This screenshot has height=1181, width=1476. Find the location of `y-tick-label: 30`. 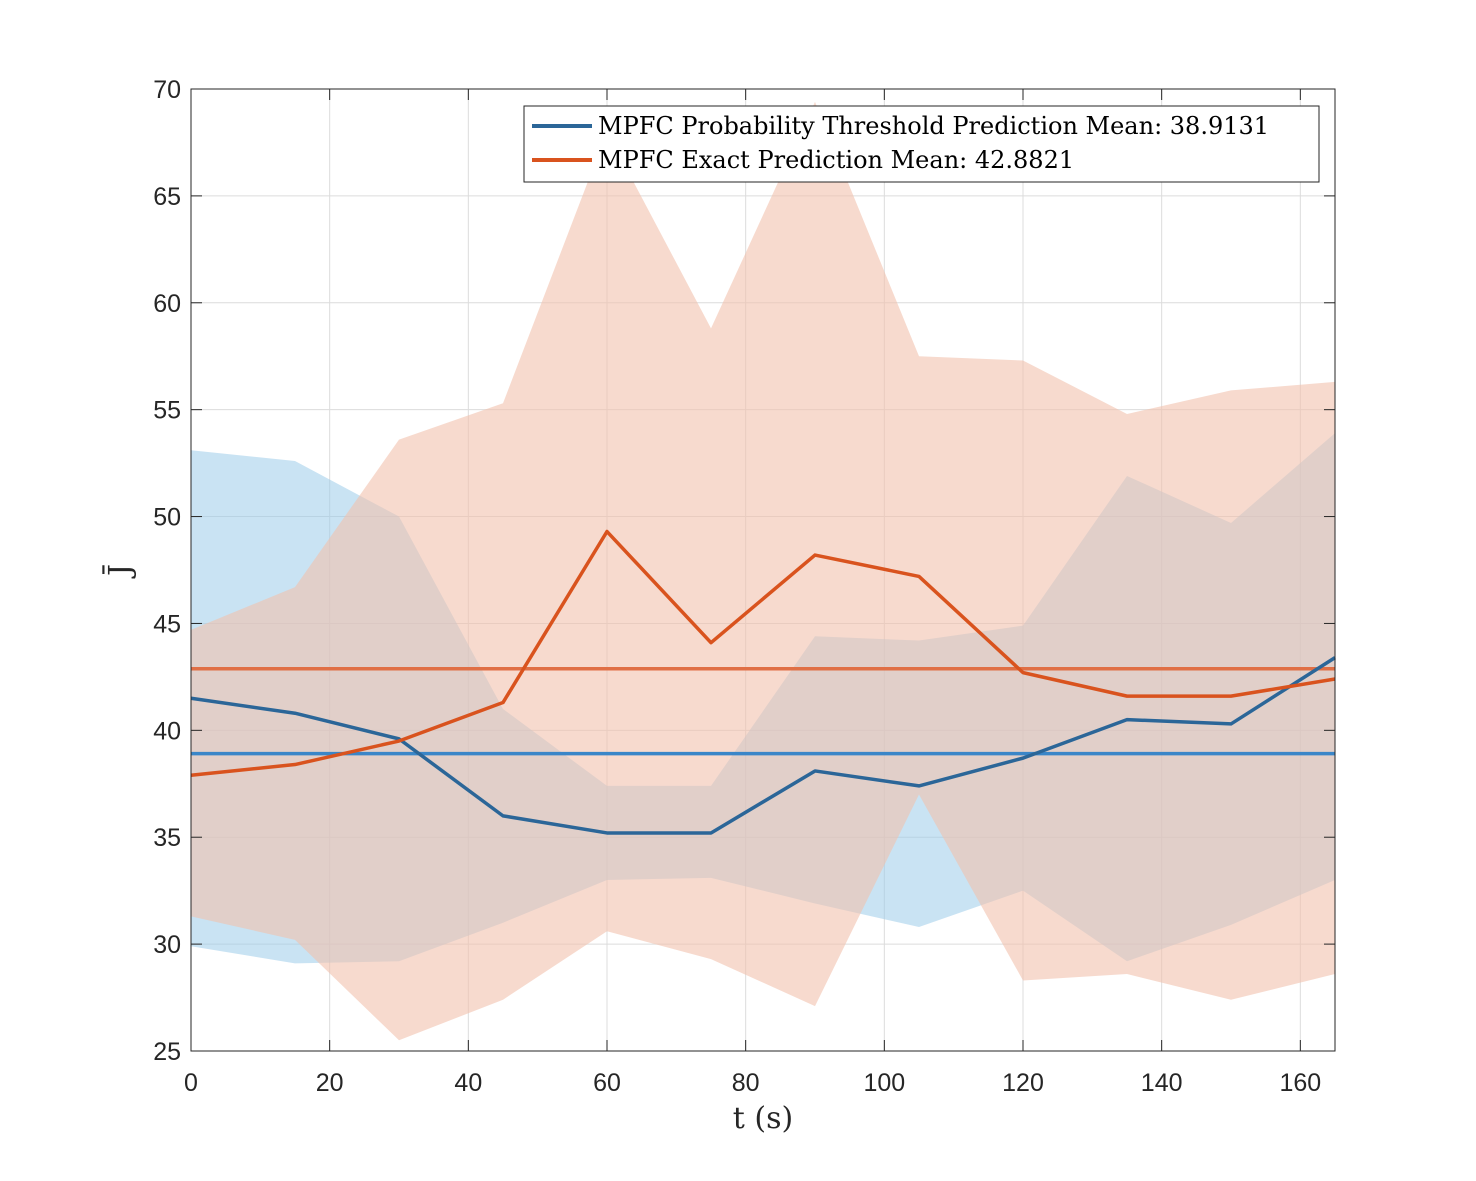

y-tick-label: 30 is located at coordinates (167, 945).